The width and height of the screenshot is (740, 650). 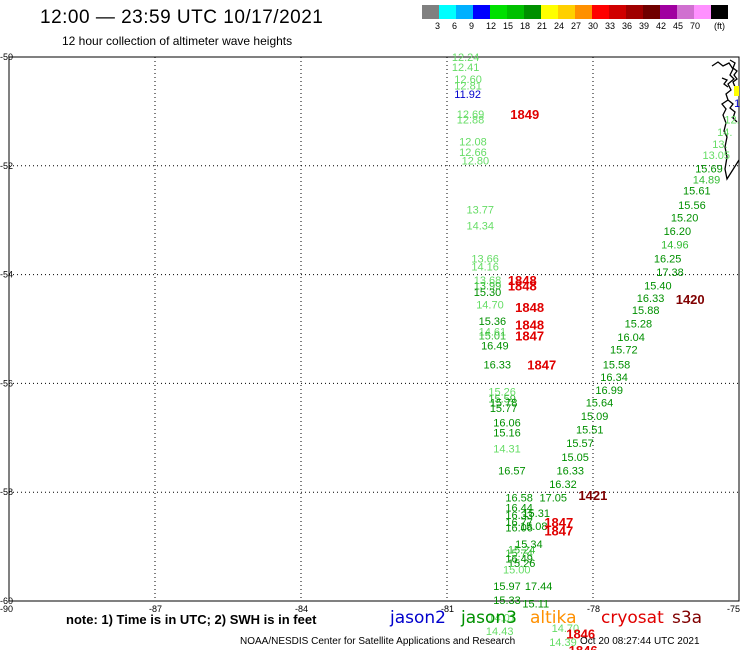 What do you see at coordinates (639, 325) in the screenshot?
I see `wave-height-value: 15.28` at bounding box center [639, 325].